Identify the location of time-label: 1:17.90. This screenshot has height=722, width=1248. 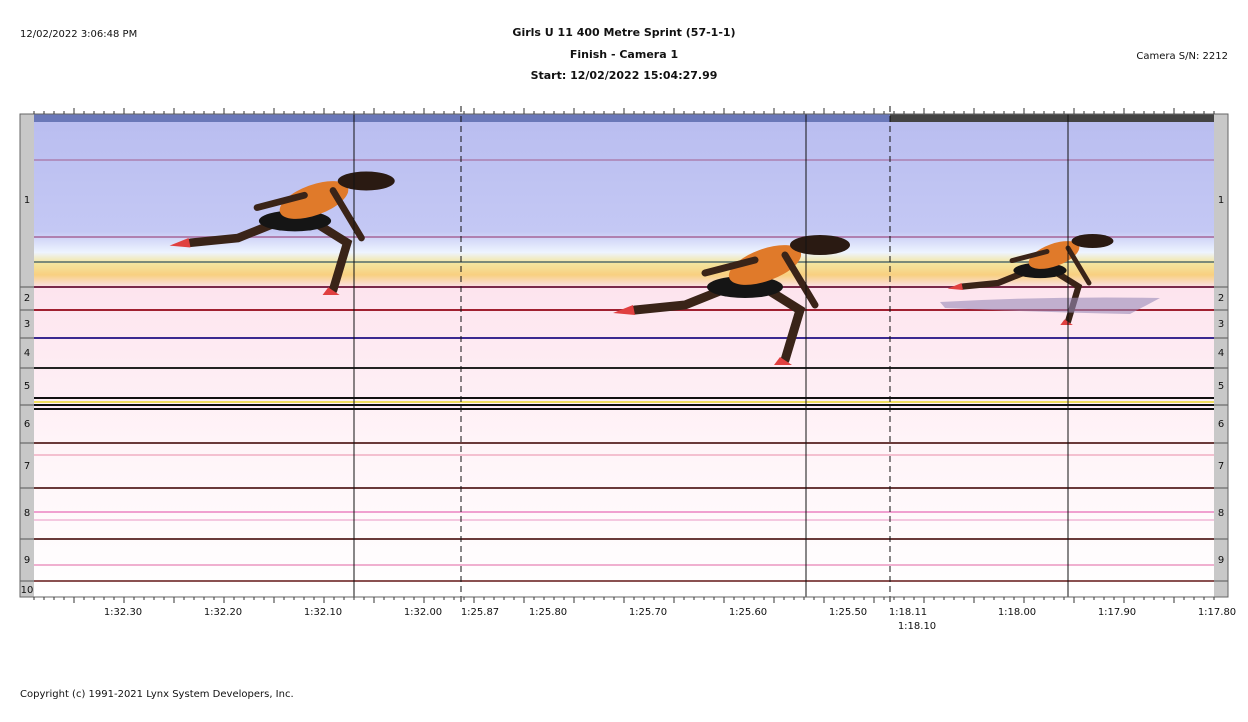
(1117, 612).